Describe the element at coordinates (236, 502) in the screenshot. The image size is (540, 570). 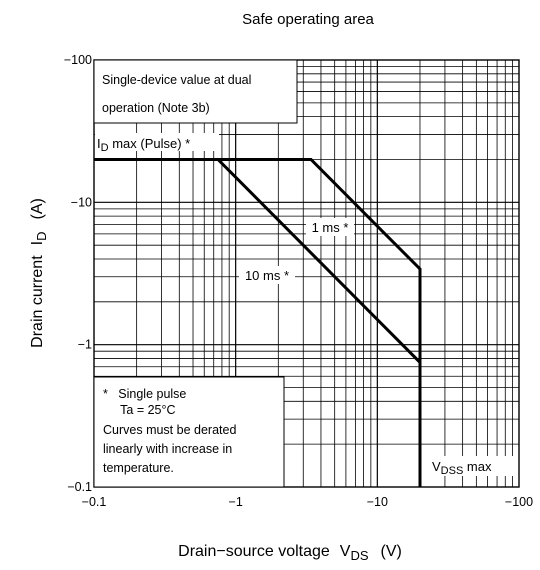
I see `x-tick-label: −1` at that location.